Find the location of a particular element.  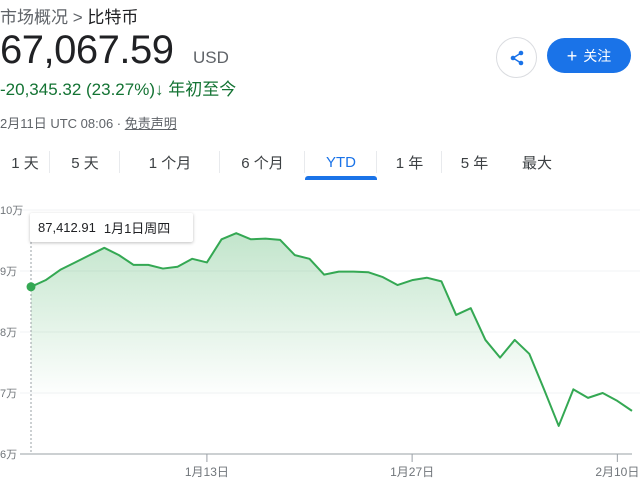

tab-6: 5 年 is located at coordinates (474, 163).